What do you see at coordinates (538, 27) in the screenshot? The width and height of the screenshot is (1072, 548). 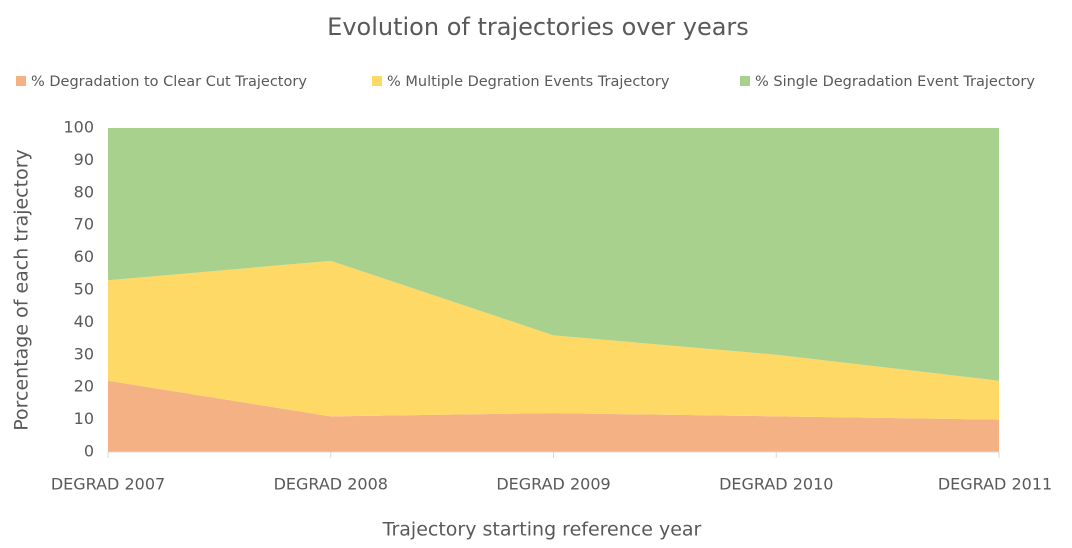 I see `chart-title: Evolution of trajectories over years` at bounding box center [538, 27].